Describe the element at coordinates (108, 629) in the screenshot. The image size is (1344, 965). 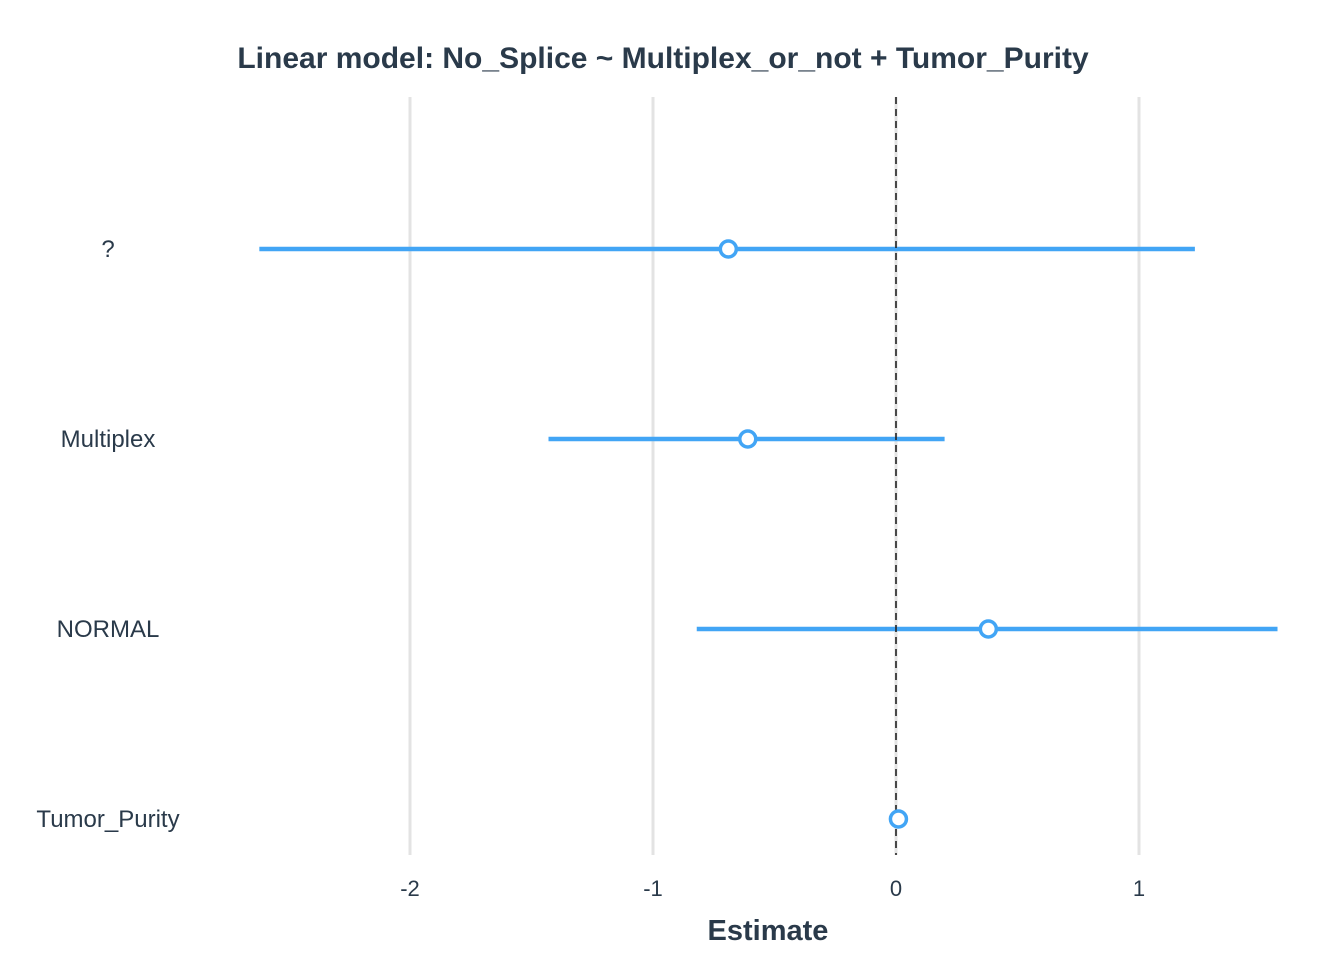
I see `term-label: NORMAL` at that location.